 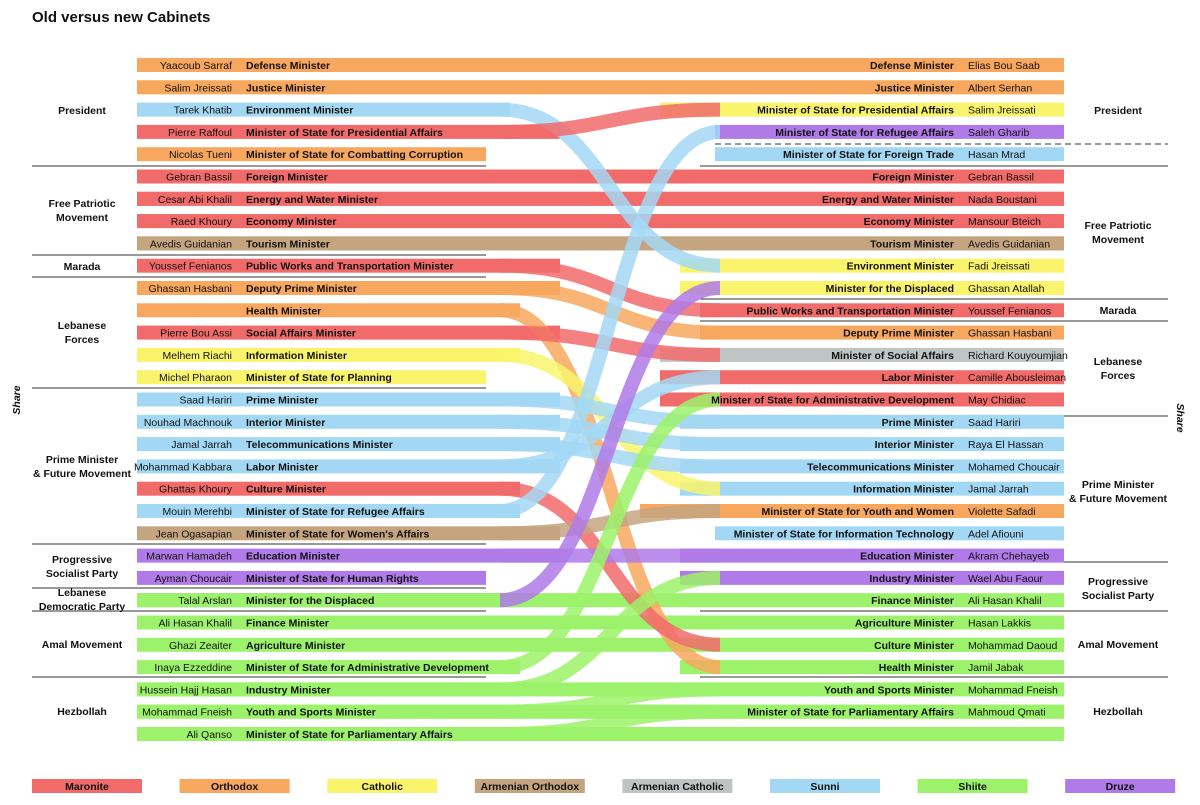 What do you see at coordinates (190, 289) in the screenshot?
I see `old-minister-name: Ghassan Hasbani` at bounding box center [190, 289].